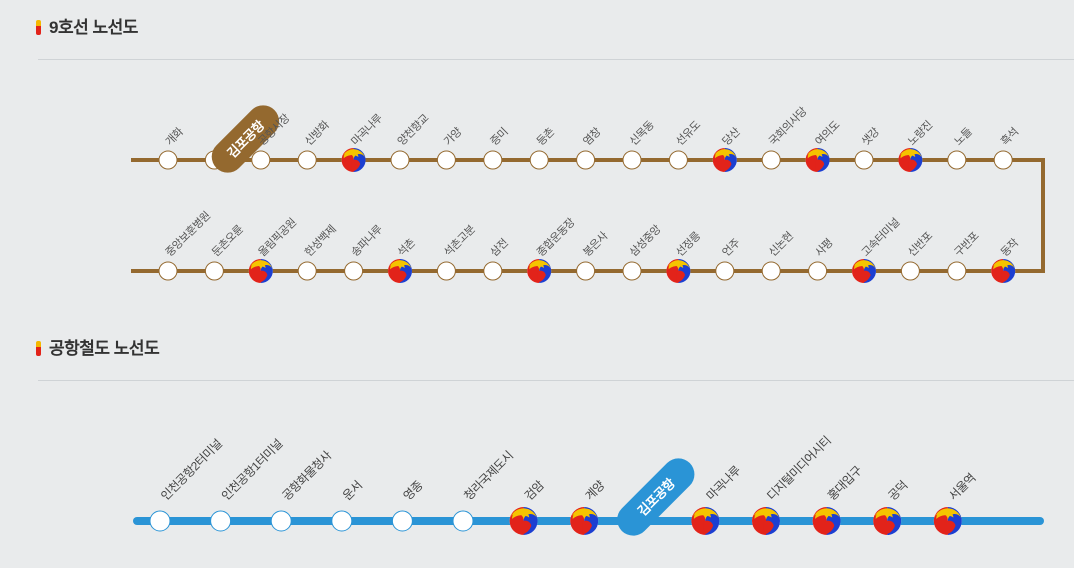 The width and height of the screenshot is (1074, 568). What do you see at coordinates (413, 490) in the screenshot?
I see `station-label: 영종` at bounding box center [413, 490].